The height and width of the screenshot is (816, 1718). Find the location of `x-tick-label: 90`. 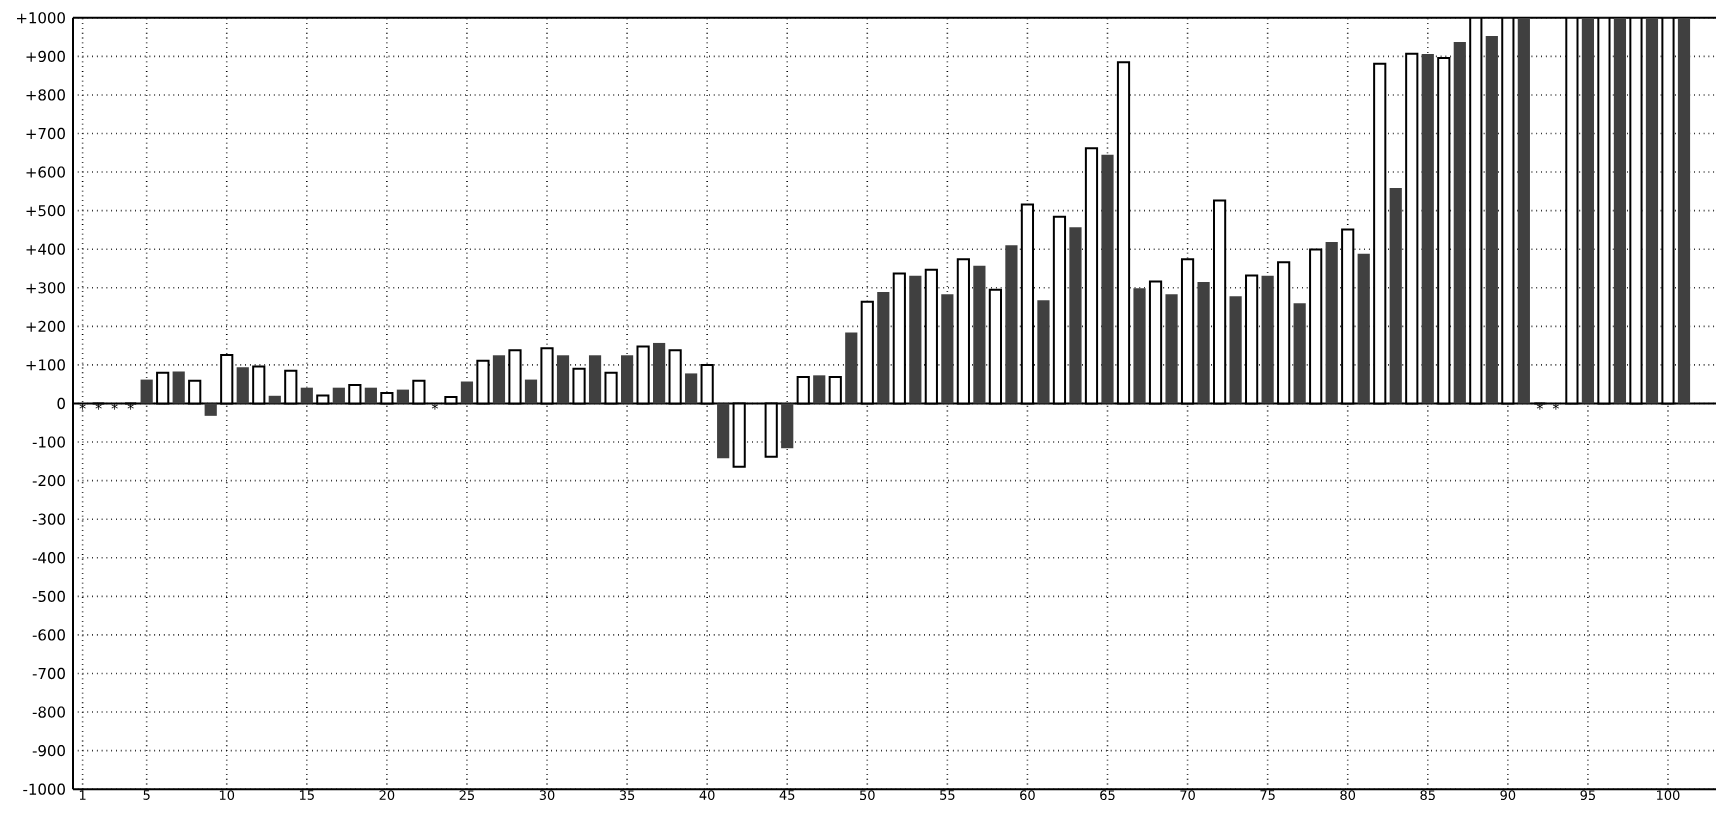

x-tick-label: 90 is located at coordinates (1508, 795).